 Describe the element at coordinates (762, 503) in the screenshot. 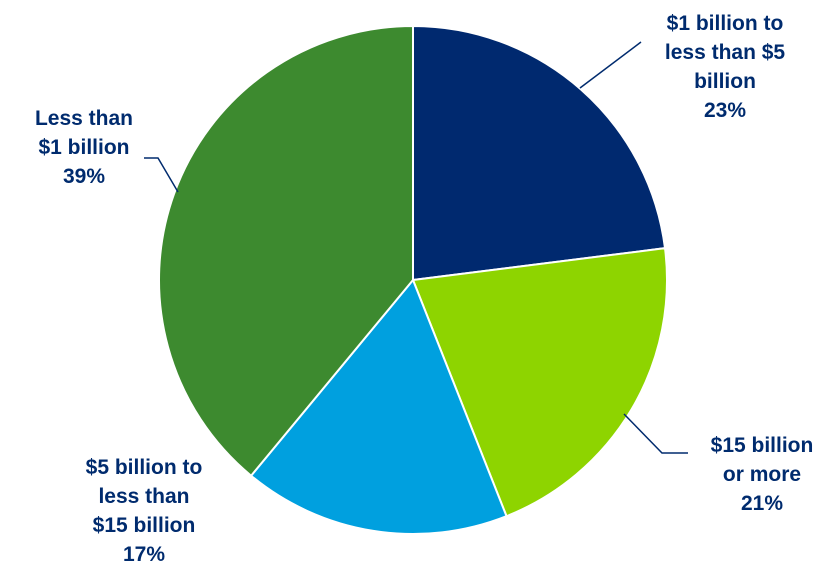

I see `slice-percent-1: 21%` at that location.